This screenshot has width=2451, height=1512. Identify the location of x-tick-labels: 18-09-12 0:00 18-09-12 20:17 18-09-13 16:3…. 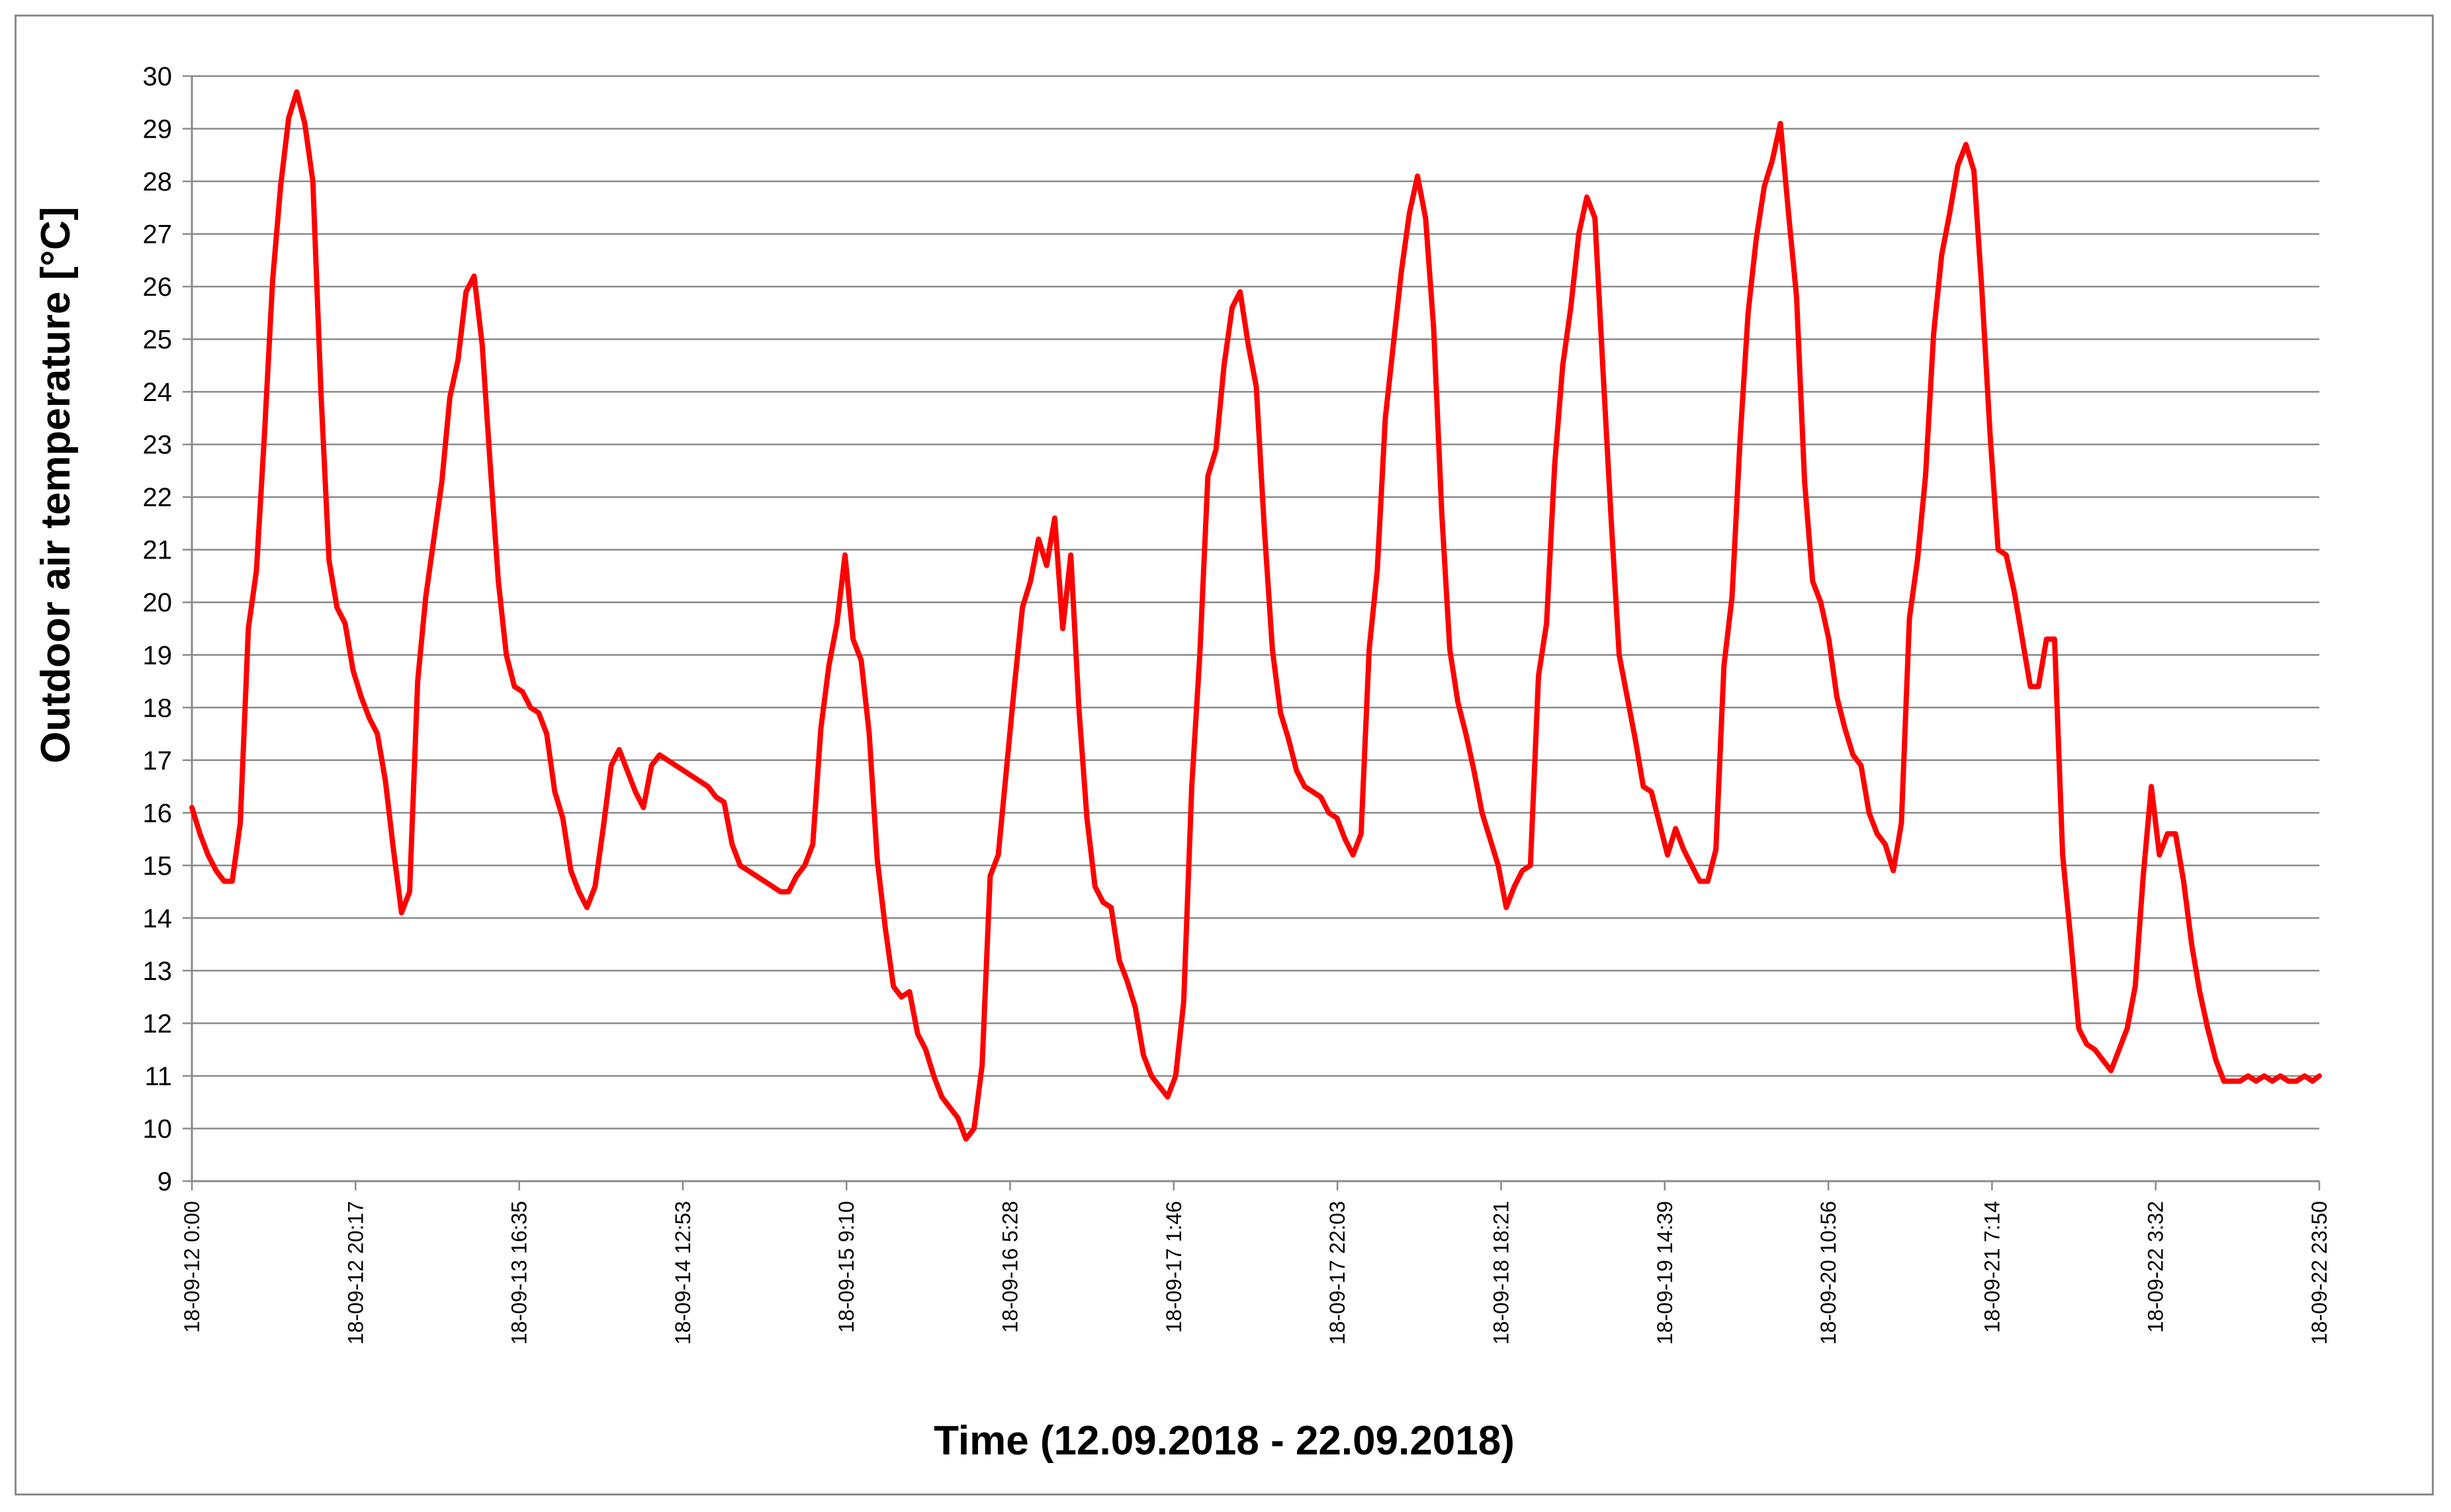
(1255, 1273).